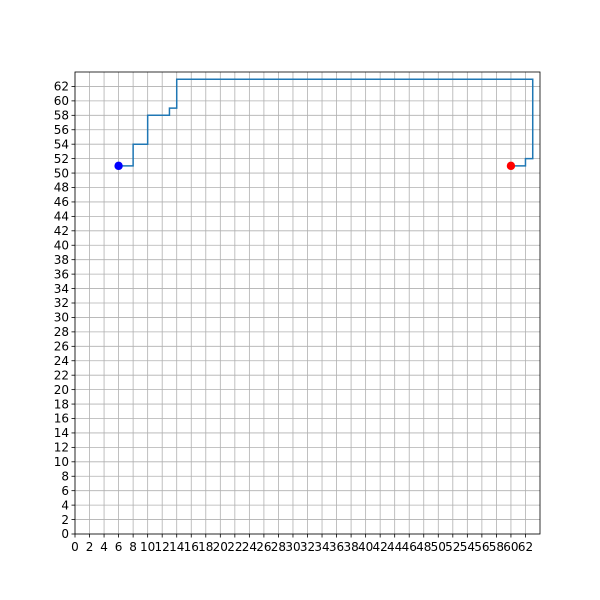 The height and width of the screenshot is (600, 600). Describe the element at coordinates (61, 144) in the screenshot. I see `y-tick-label: 54` at that location.